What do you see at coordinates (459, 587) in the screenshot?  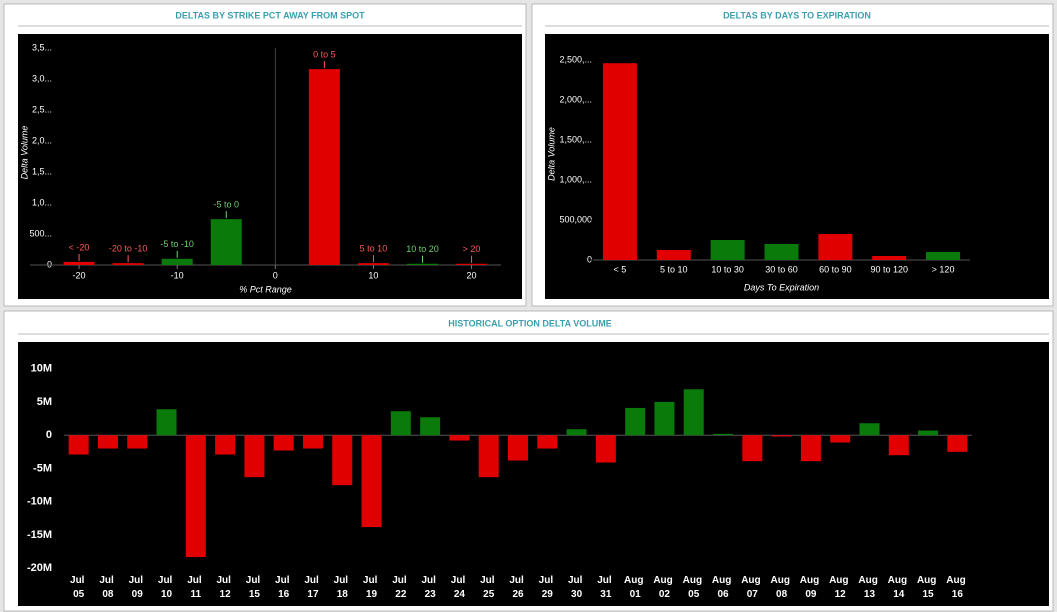 I see `x-tick-label: Jul 24` at bounding box center [459, 587].